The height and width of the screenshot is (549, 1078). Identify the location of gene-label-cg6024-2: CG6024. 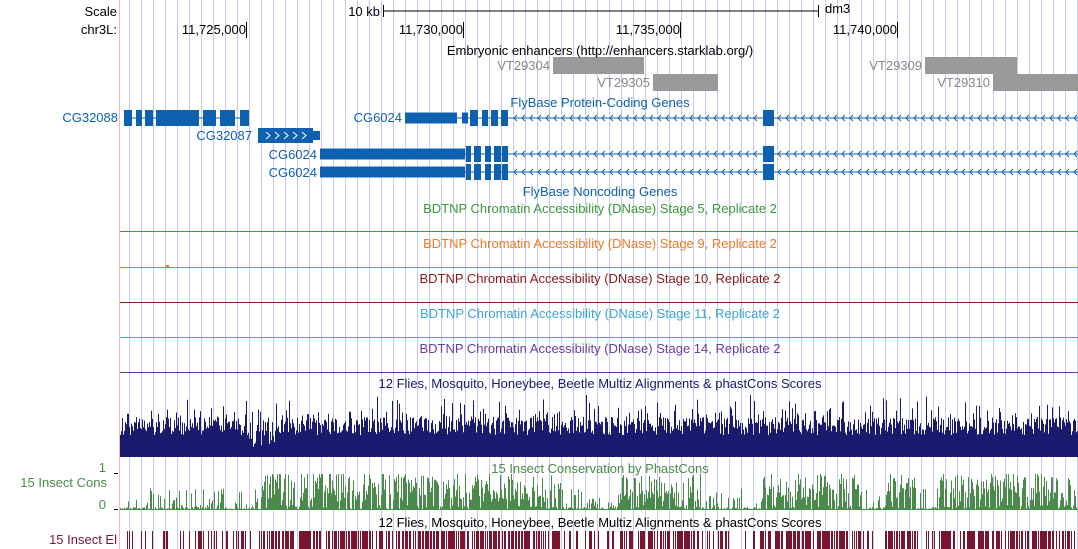
(292, 154).